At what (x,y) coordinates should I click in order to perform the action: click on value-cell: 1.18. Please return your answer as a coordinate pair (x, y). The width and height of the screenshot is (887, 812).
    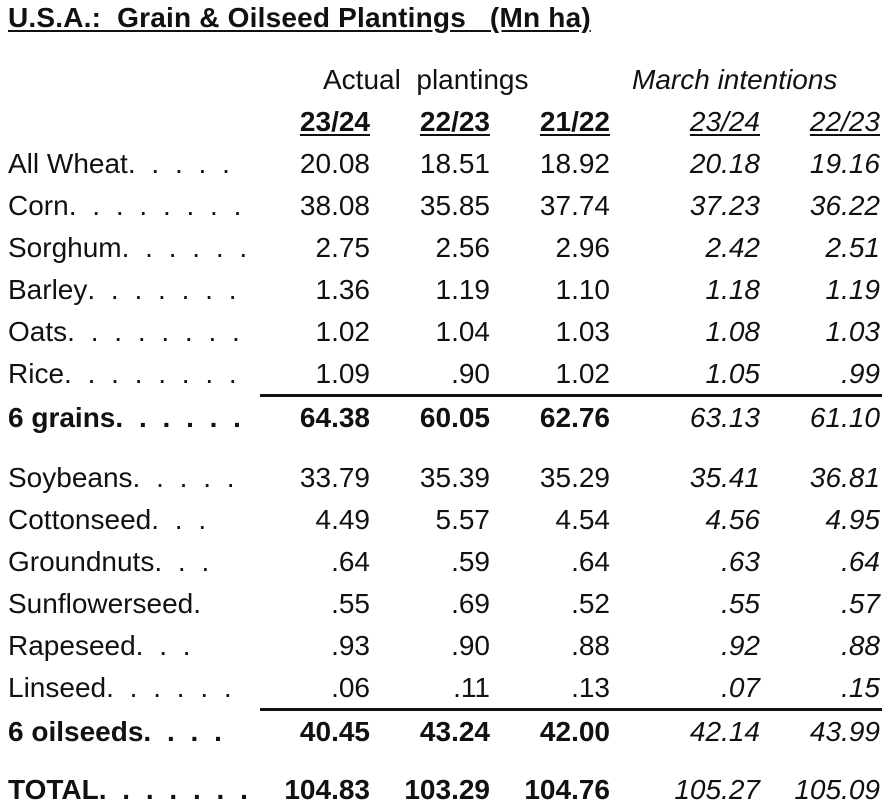
    Looking at the image, I should click on (733, 289).